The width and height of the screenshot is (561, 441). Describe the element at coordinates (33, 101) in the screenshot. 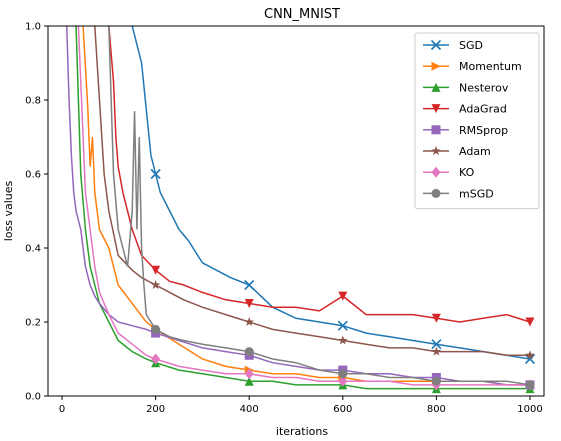

I see `y-tick-label: 0.8` at that location.